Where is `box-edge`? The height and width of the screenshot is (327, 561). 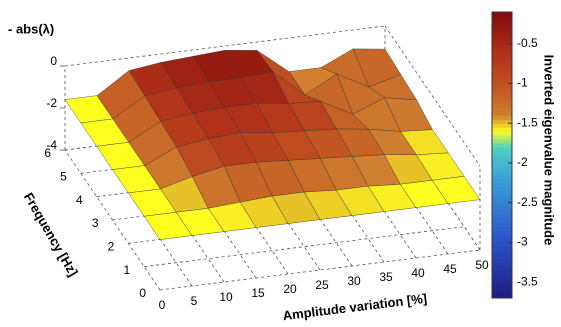
box-edge is located at coordinates (432, 96).